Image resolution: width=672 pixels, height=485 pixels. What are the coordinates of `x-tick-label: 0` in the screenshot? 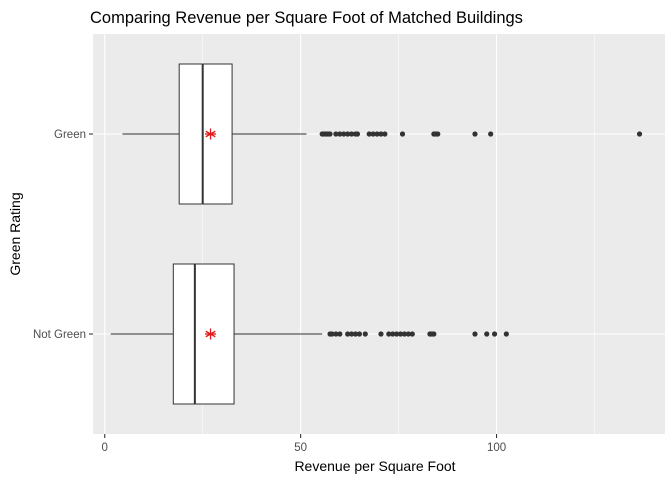 It's located at (105, 448).